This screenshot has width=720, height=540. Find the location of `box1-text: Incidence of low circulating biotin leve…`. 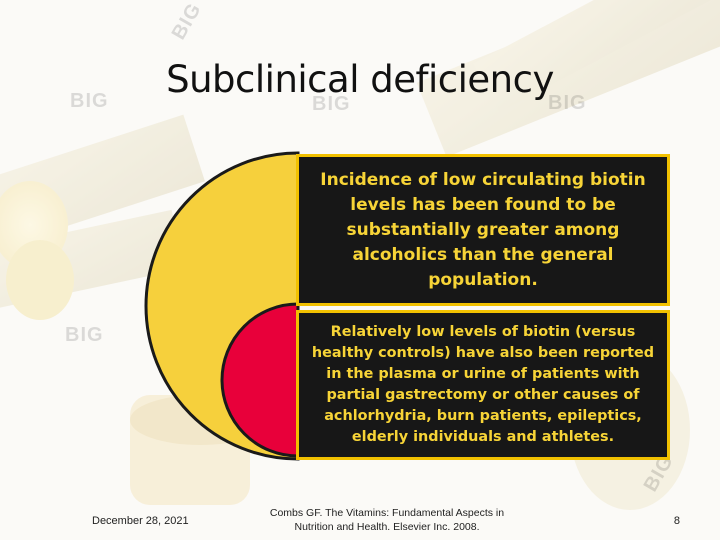

box1-text: Incidence of low circulating biotin leve… is located at coordinates (483, 229).